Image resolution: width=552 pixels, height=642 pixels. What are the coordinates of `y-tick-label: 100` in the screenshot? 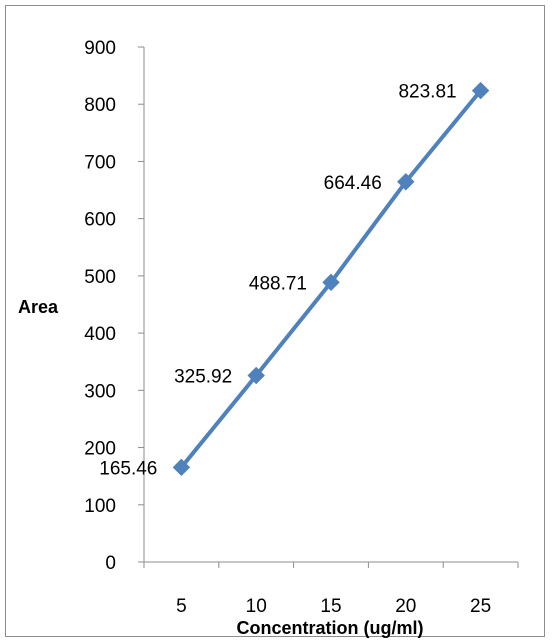 It's located at (100, 506).